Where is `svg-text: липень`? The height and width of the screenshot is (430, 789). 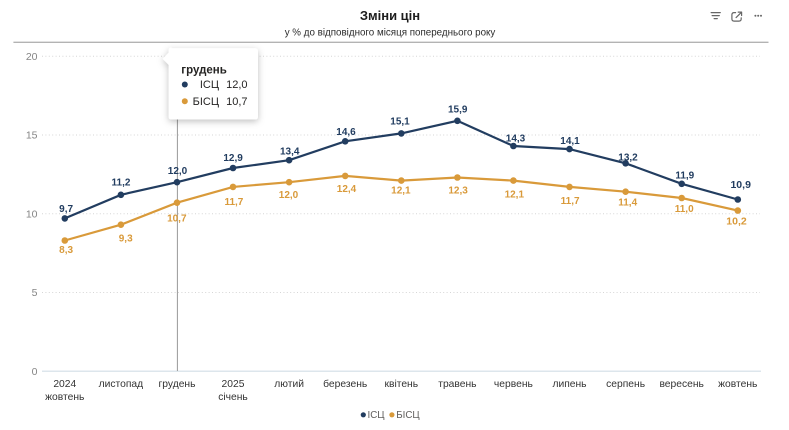
svg-text: липень is located at coordinates (569, 384).